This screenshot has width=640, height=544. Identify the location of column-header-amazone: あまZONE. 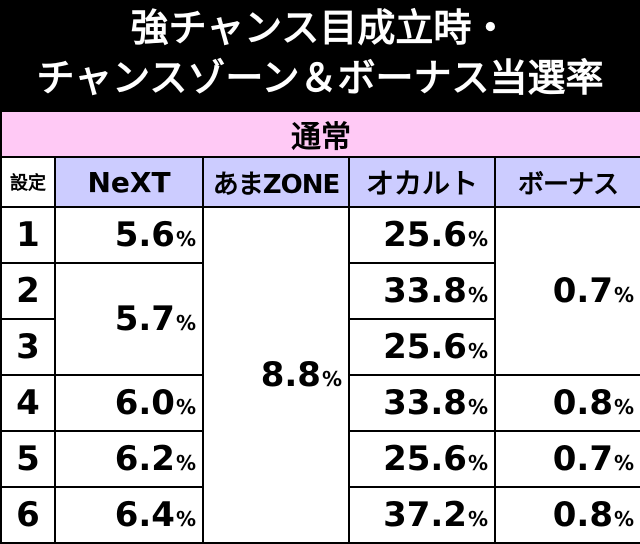
(276, 182).